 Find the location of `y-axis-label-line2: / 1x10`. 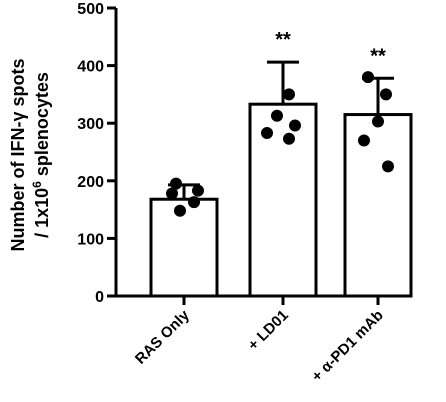

y-axis-label-line2: / 1x10 is located at coordinates (42, 213).